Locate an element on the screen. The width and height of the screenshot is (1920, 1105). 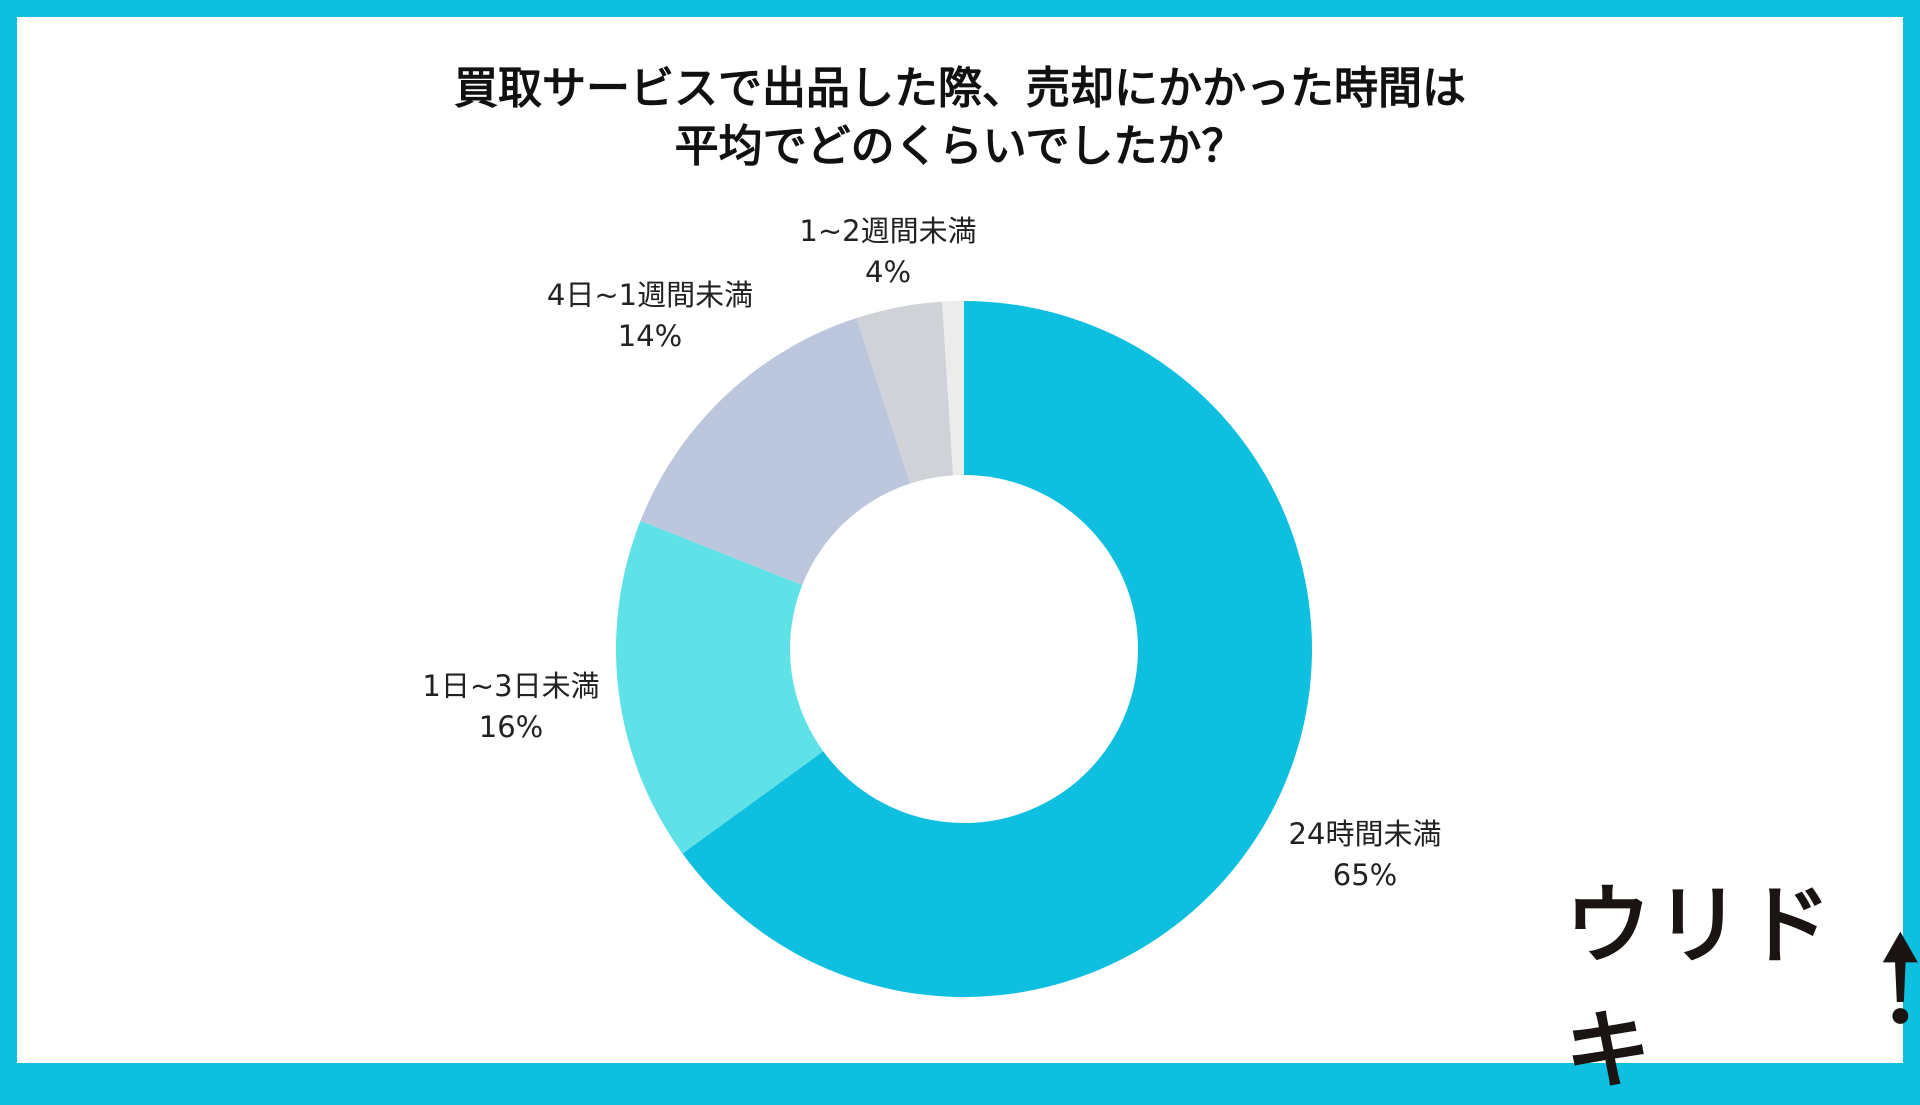
slice-label-name: 4日~1週間未満 is located at coordinates (650, 295).